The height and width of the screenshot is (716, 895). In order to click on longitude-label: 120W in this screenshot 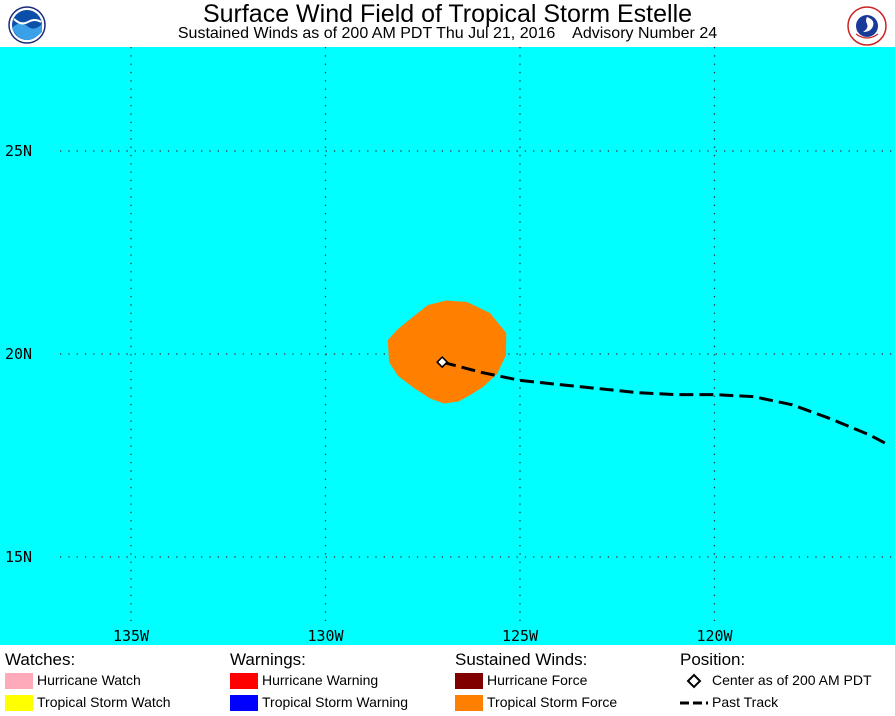, I will do `click(714, 636)`.